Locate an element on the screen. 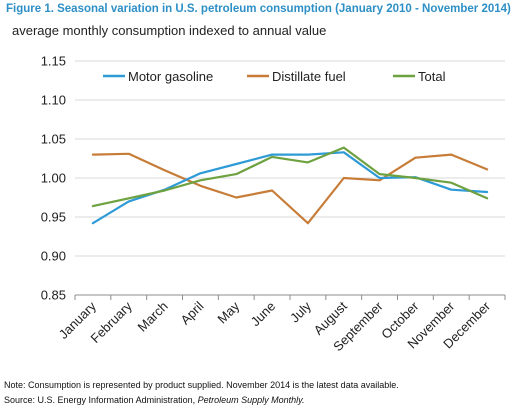 This screenshot has width=513, height=409. y-tick-label: 0.90 is located at coordinates (53, 256).